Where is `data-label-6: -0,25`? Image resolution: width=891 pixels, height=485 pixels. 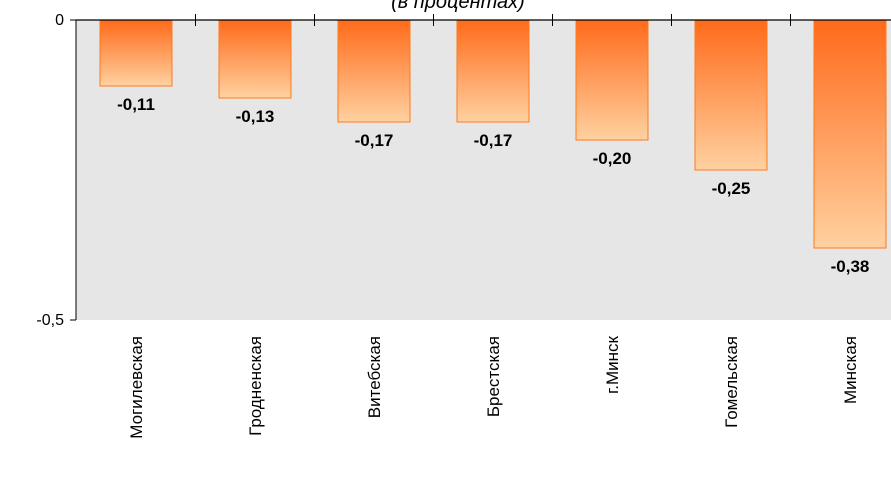
data-label-6: -0,25 is located at coordinates (731, 188).